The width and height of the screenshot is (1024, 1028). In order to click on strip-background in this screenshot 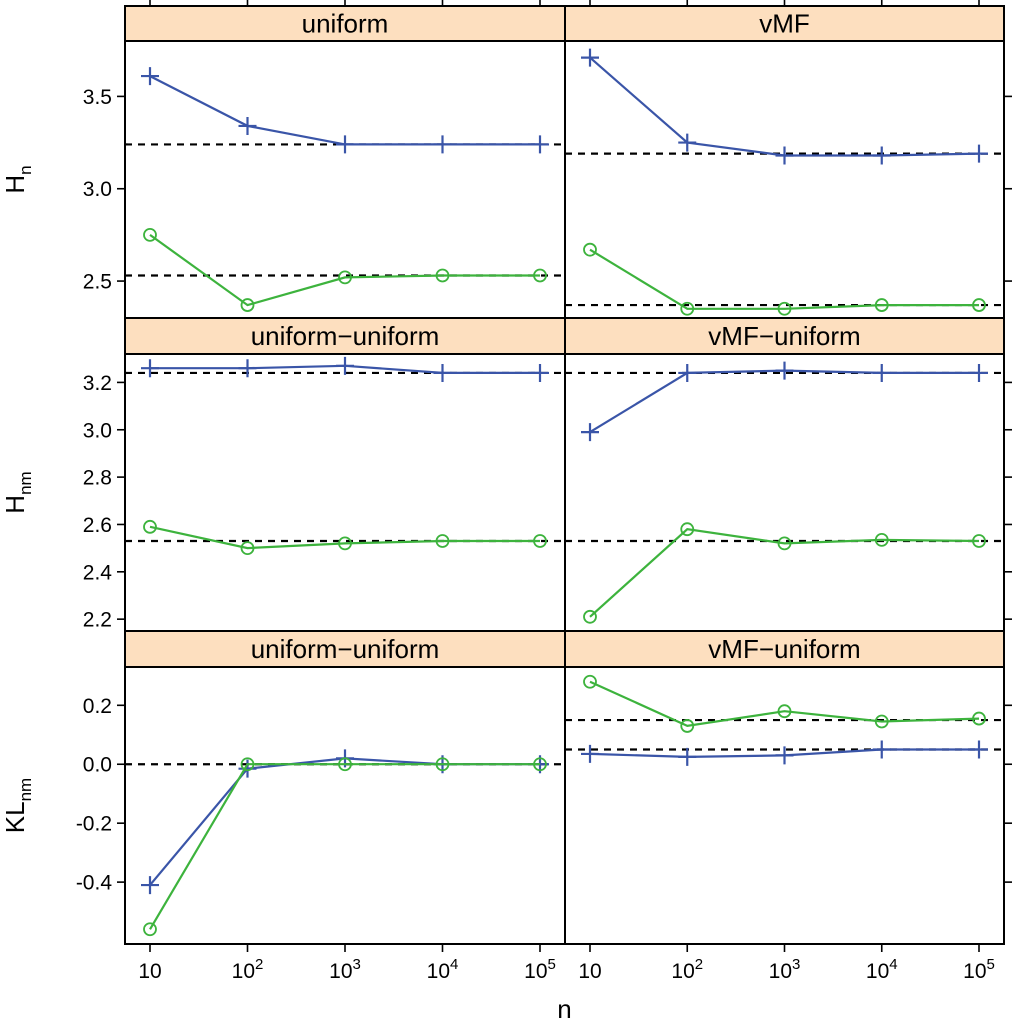, I will do `click(345, 23)`.